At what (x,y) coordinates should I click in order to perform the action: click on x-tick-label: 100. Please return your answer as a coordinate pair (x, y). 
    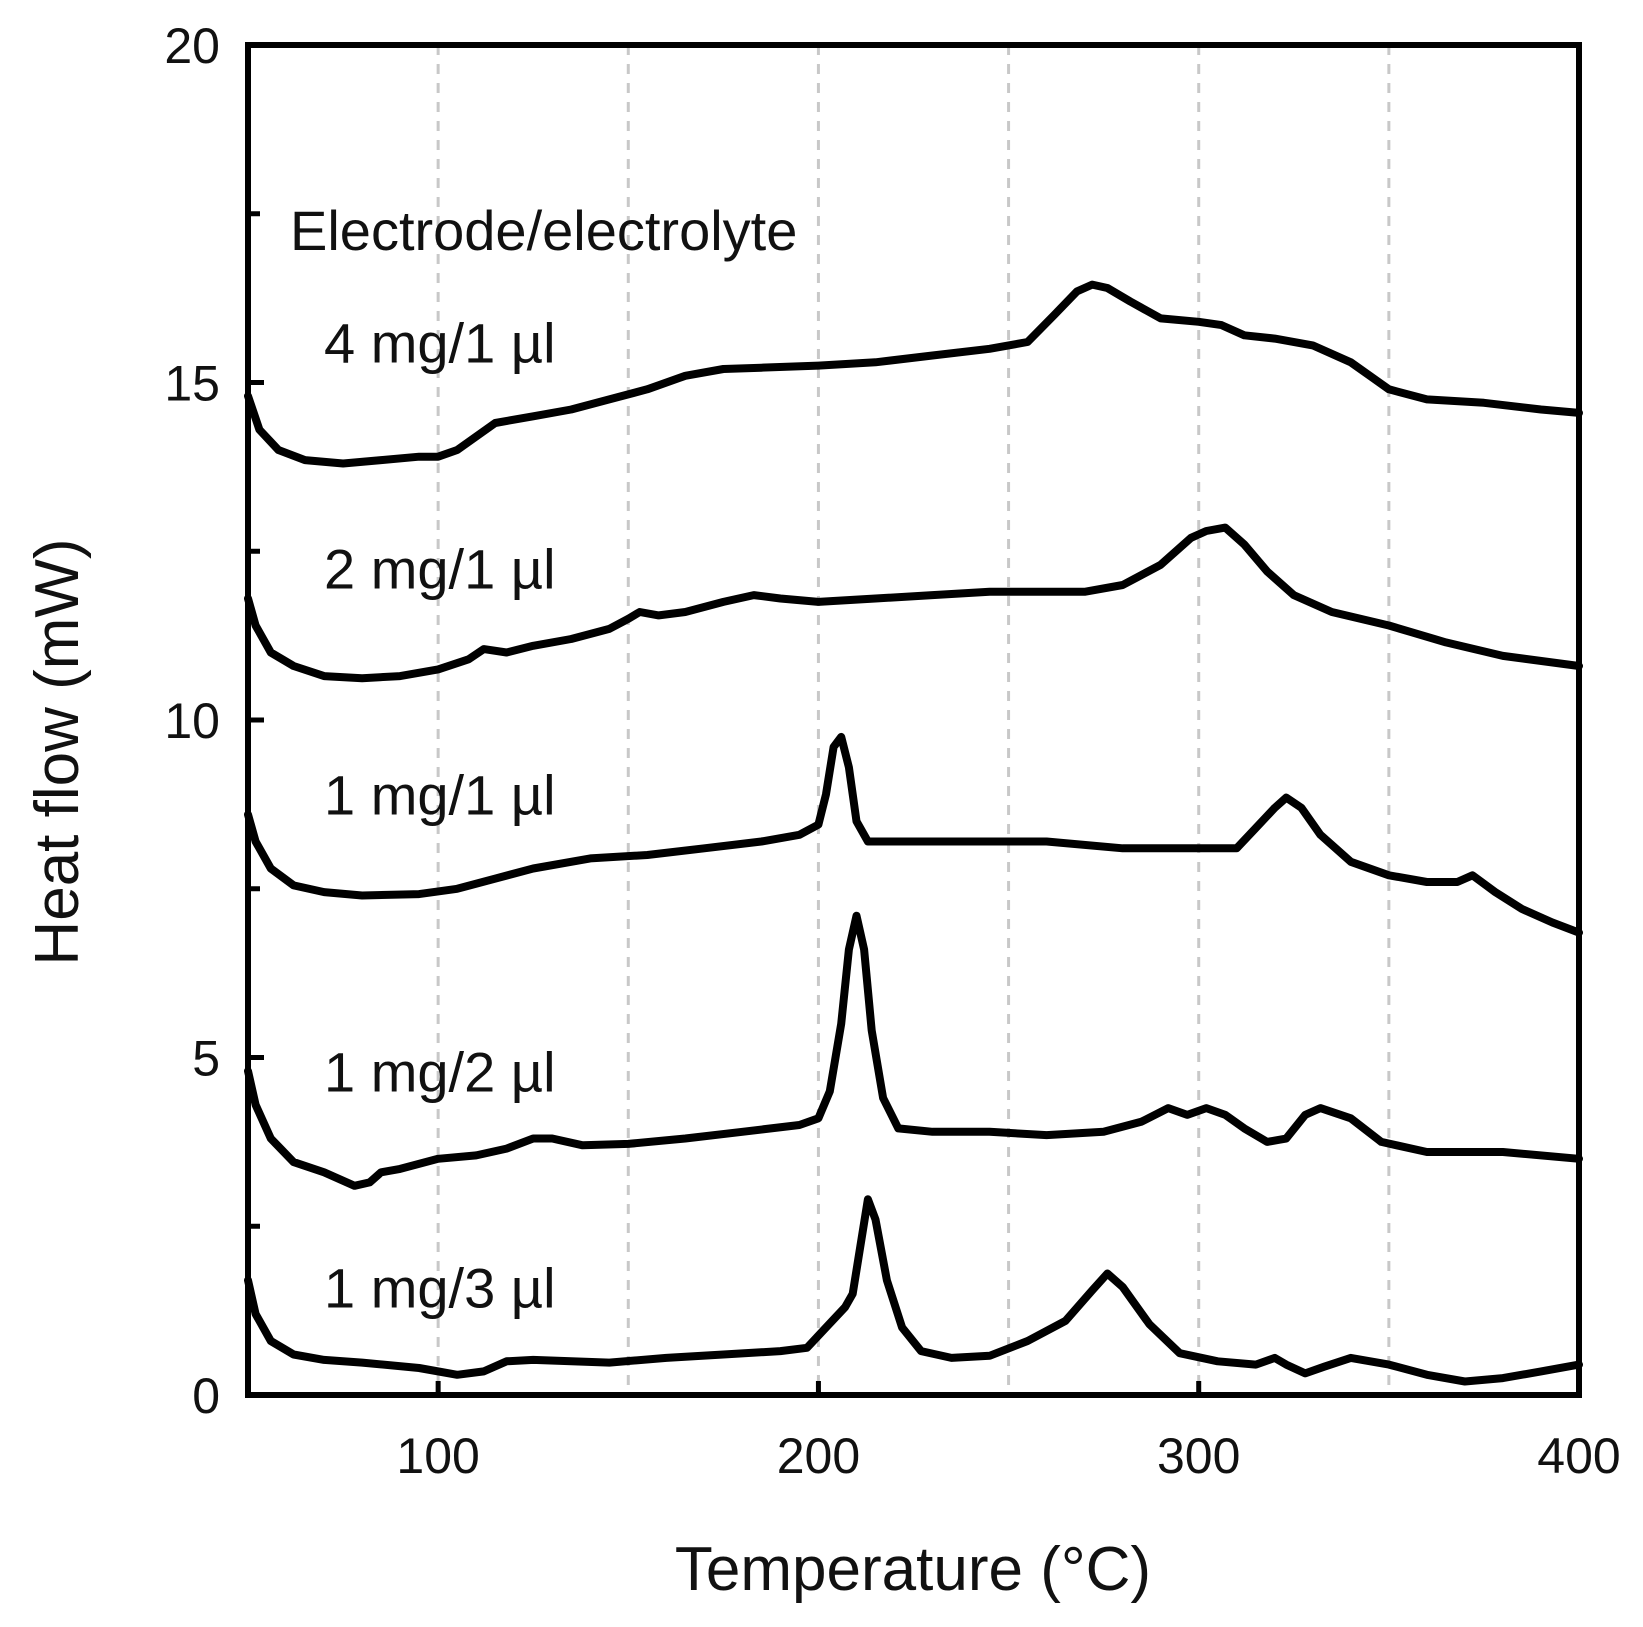
    Looking at the image, I should click on (437, 1456).